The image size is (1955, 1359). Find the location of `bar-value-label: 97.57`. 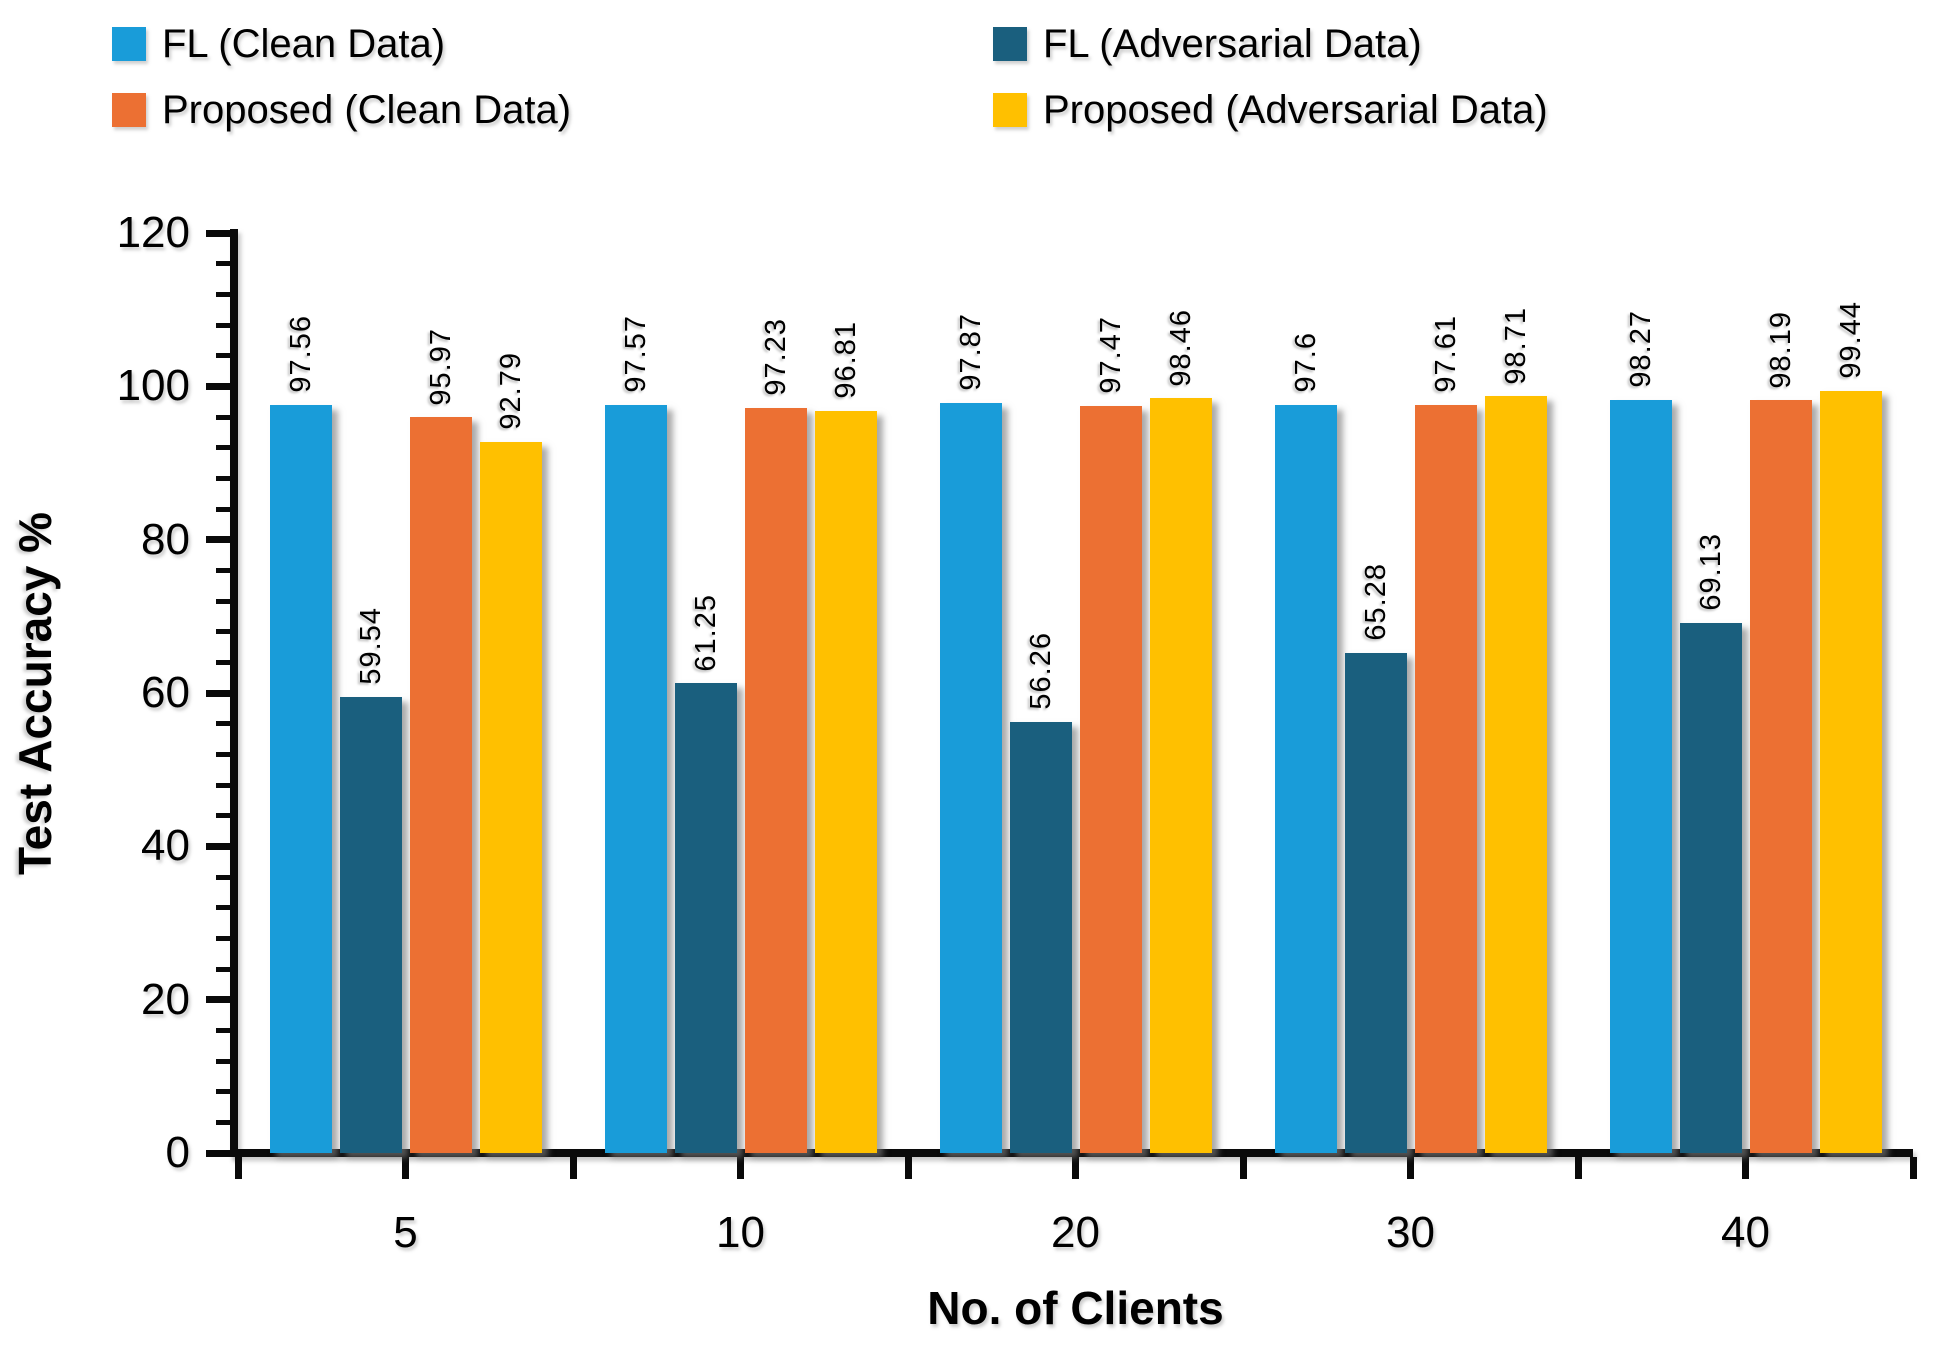

bar-value-label: 97.57 is located at coordinates (635, 354).